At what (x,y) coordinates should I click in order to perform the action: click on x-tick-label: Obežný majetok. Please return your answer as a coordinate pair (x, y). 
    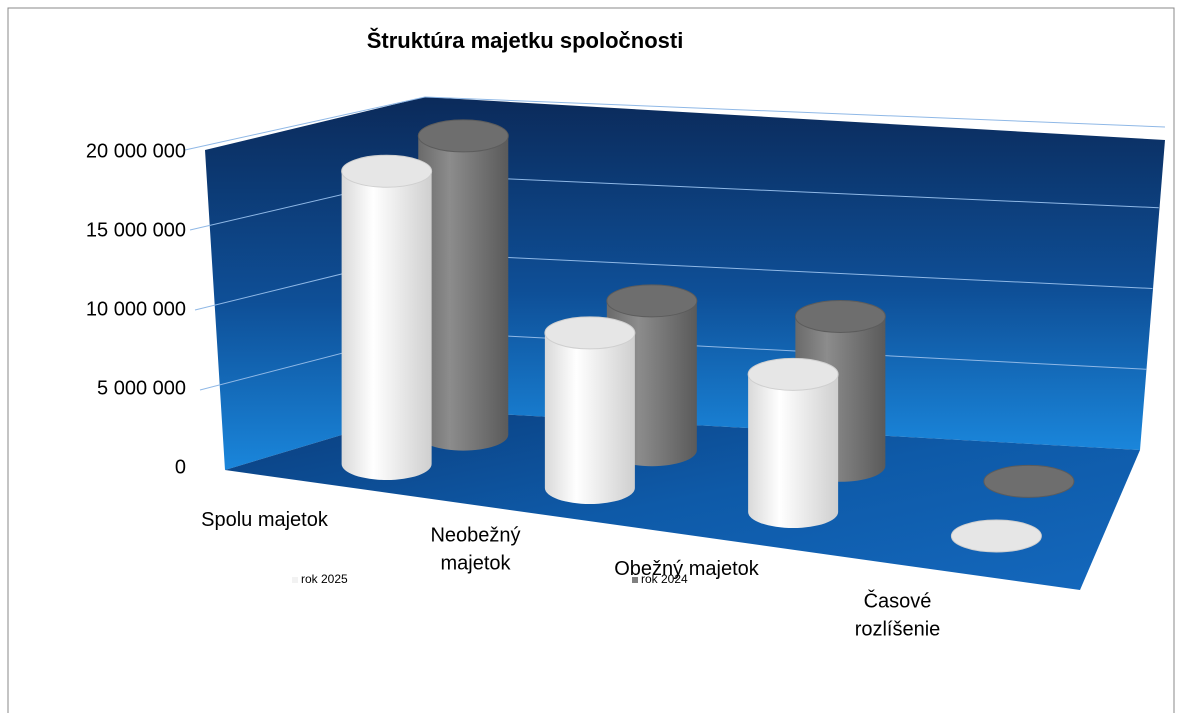
    Looking at the image, I should click on (687, 569).